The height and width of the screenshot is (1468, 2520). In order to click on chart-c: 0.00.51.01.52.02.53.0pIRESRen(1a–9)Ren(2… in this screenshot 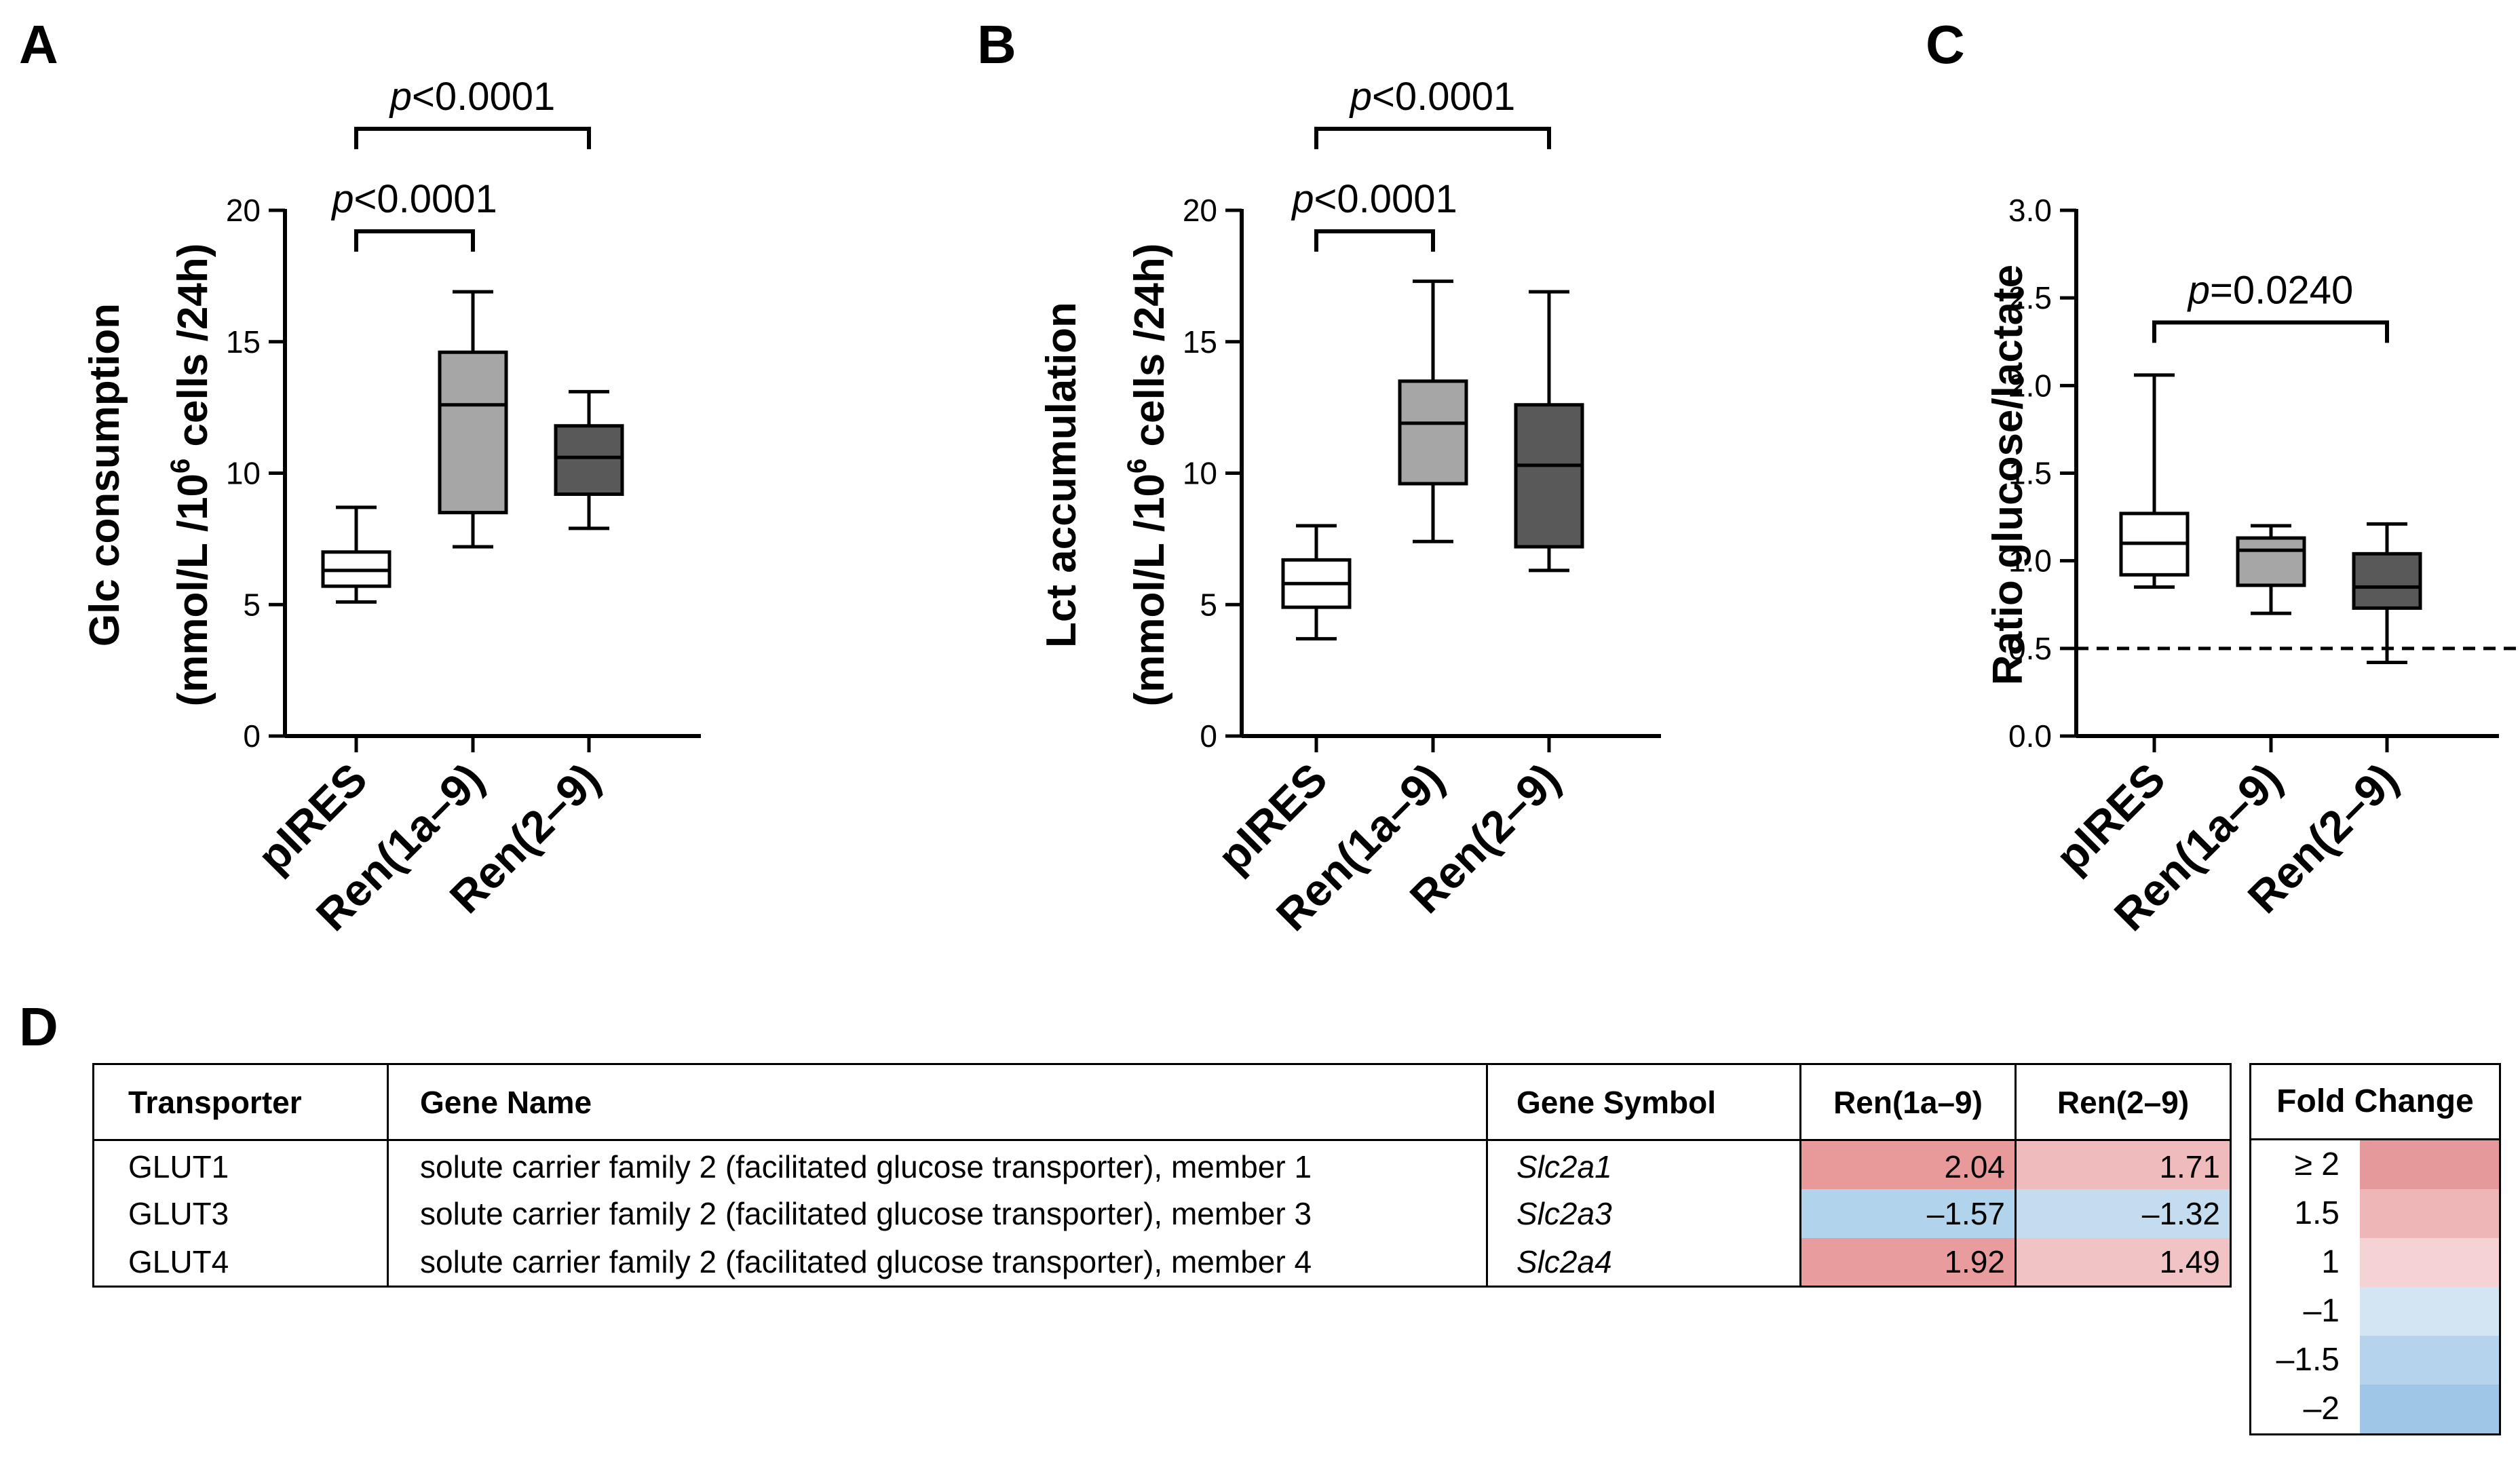, I will do `click(2251, 566)`.